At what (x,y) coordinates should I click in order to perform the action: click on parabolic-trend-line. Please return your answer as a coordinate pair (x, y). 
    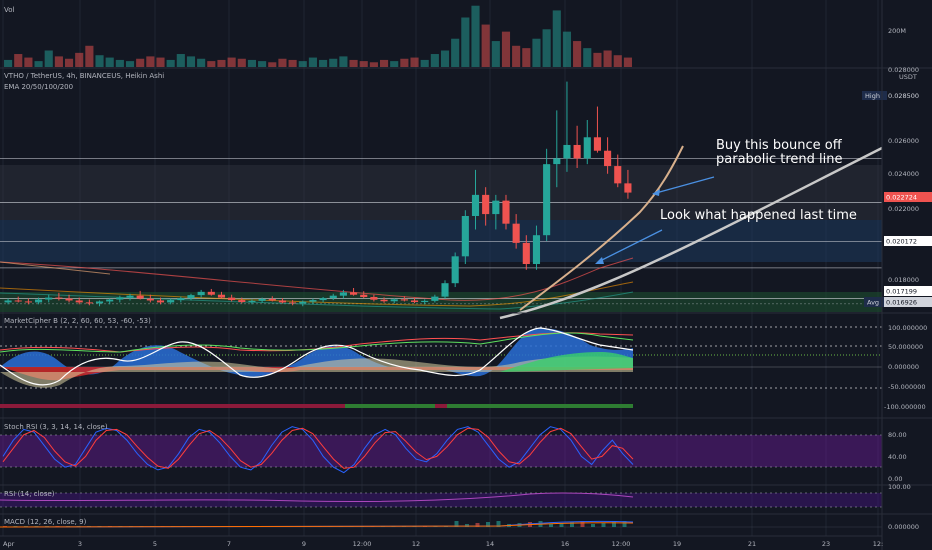
    Looking at the image, I should click on (601, 228).